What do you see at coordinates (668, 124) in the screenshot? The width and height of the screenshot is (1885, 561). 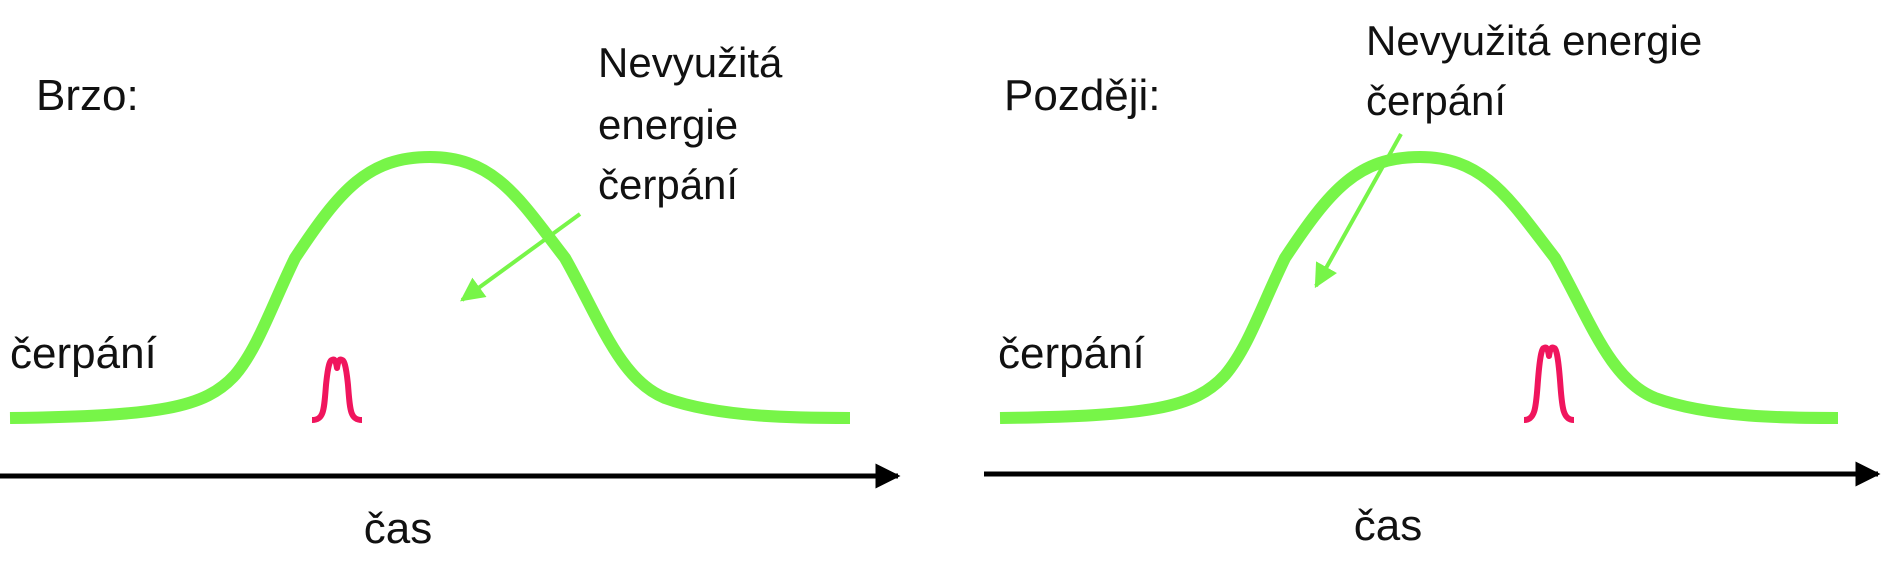 I see `annotation-line-2: energie` at bounding box center [668, 124].